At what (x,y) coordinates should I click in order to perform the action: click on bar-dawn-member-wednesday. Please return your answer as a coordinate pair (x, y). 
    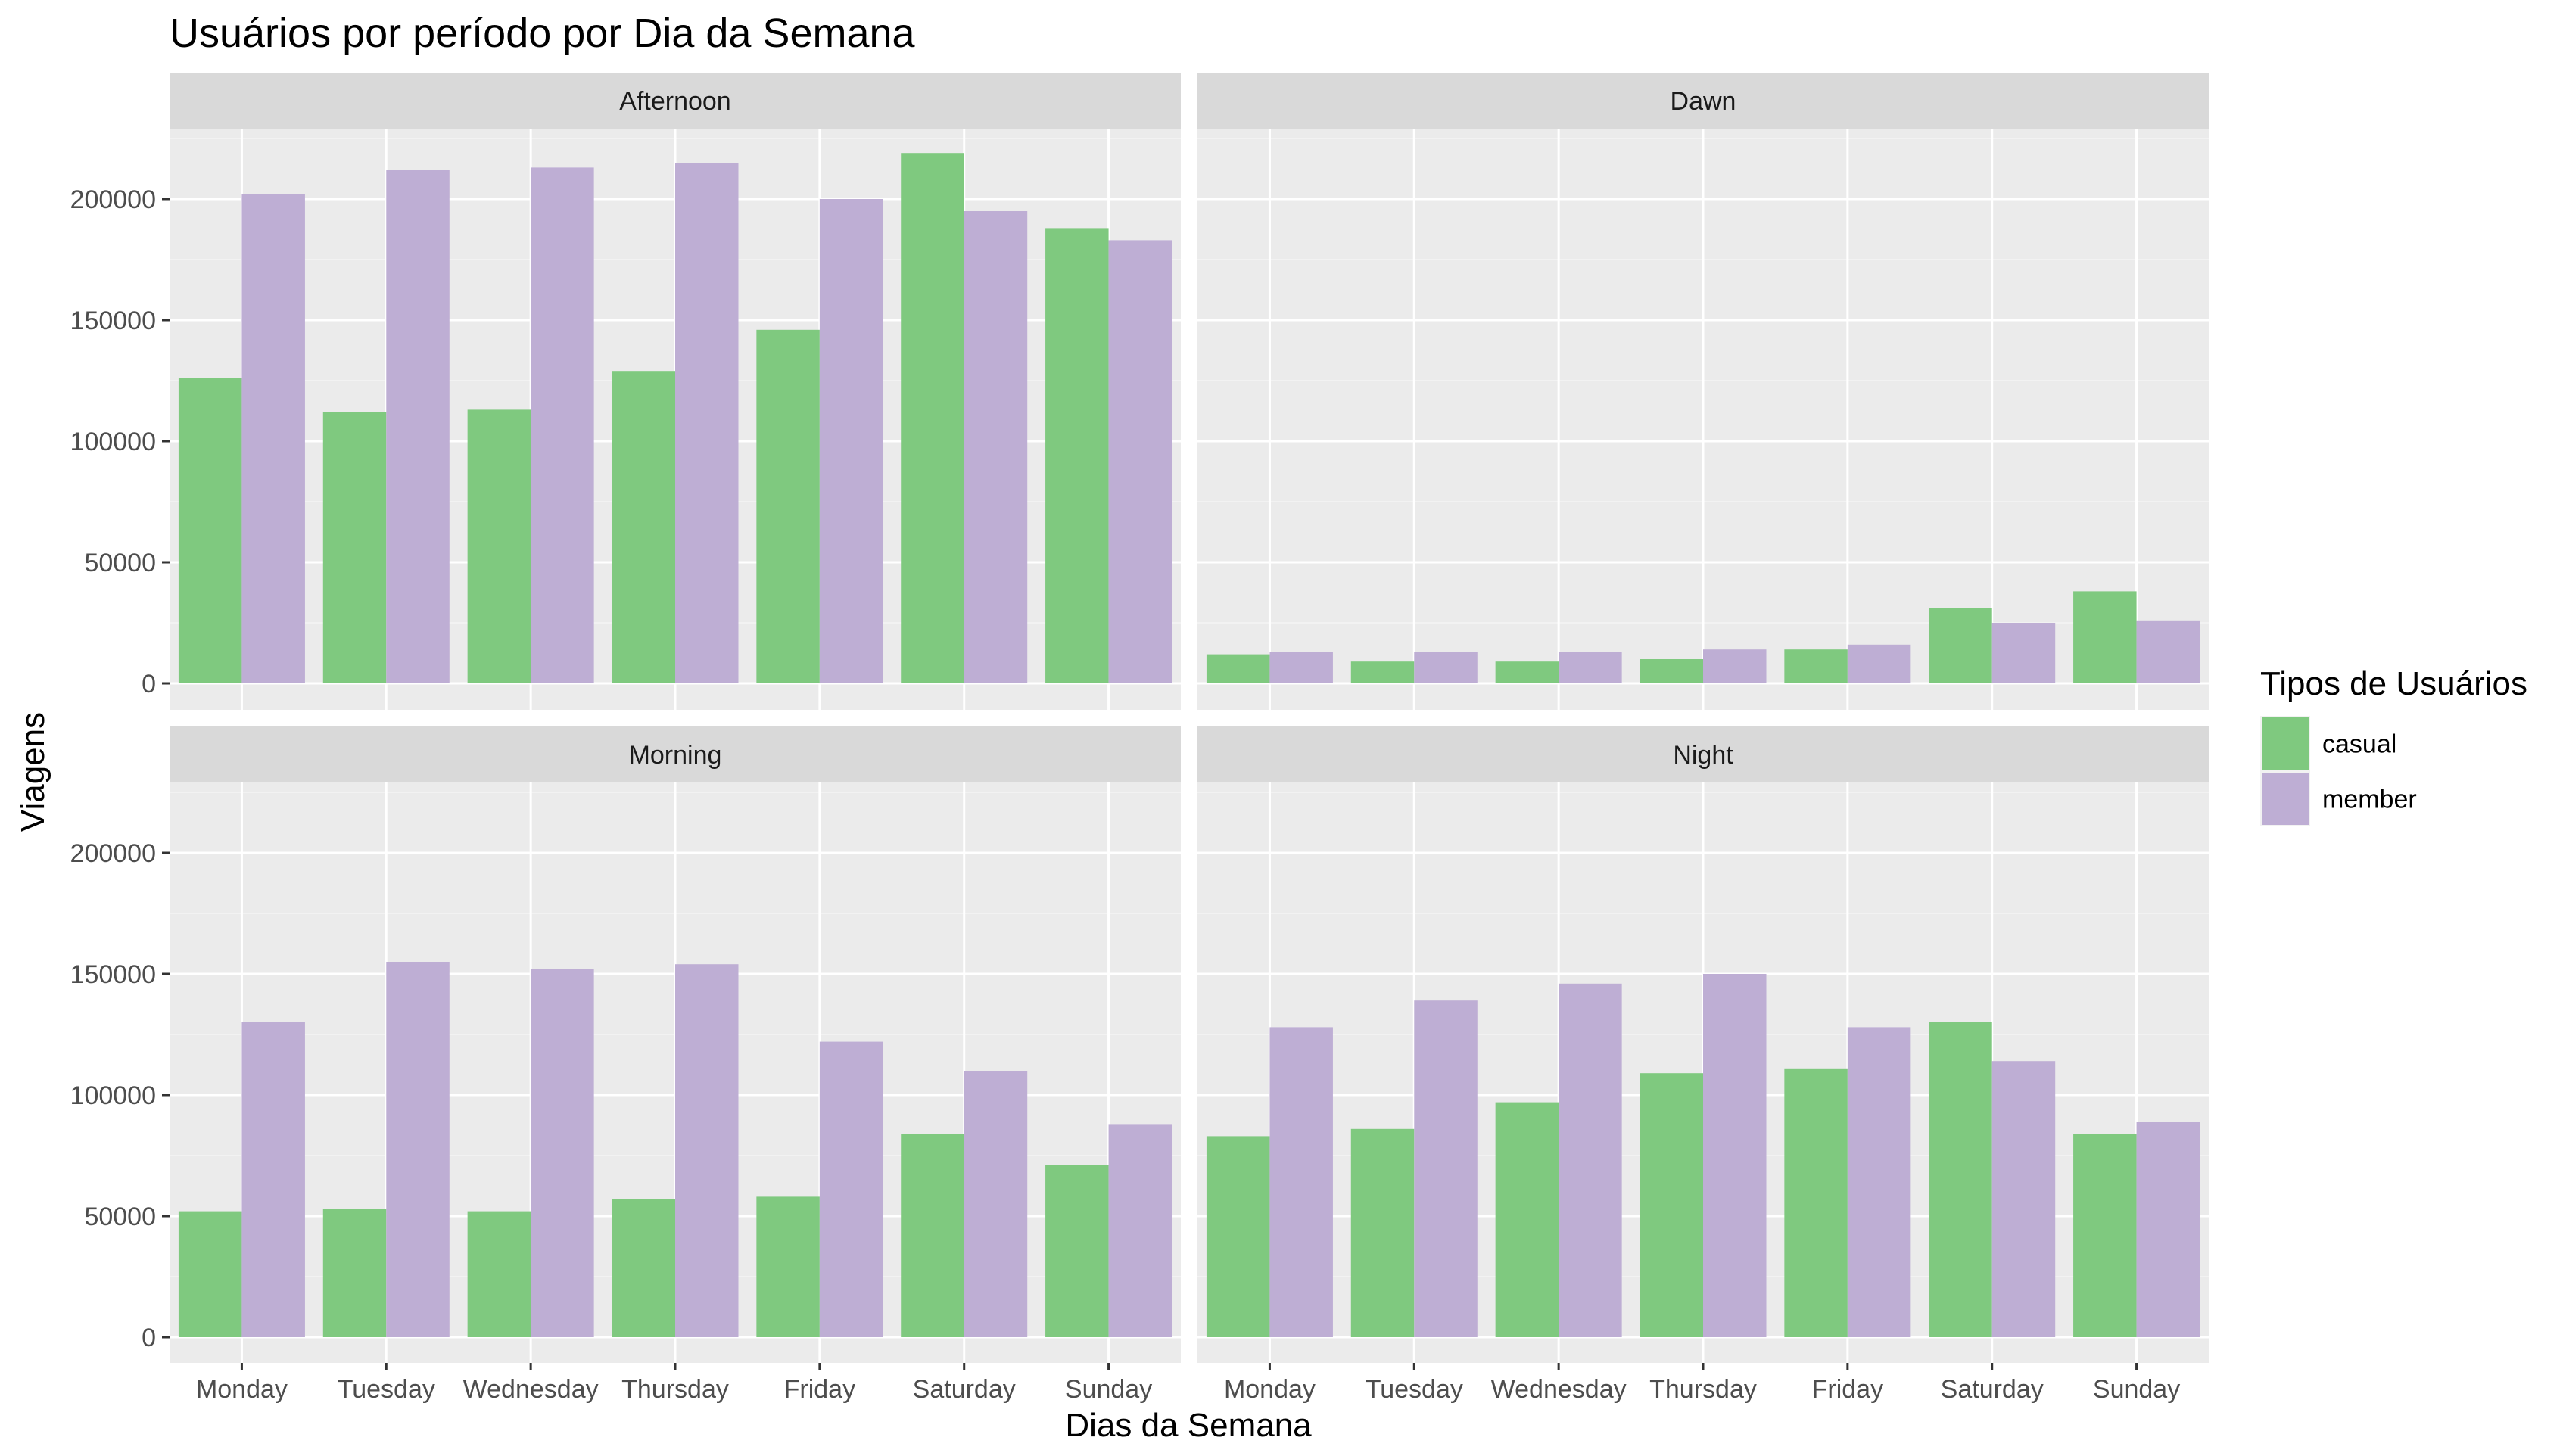
    Looking at the image, I should click on (1590, 667).